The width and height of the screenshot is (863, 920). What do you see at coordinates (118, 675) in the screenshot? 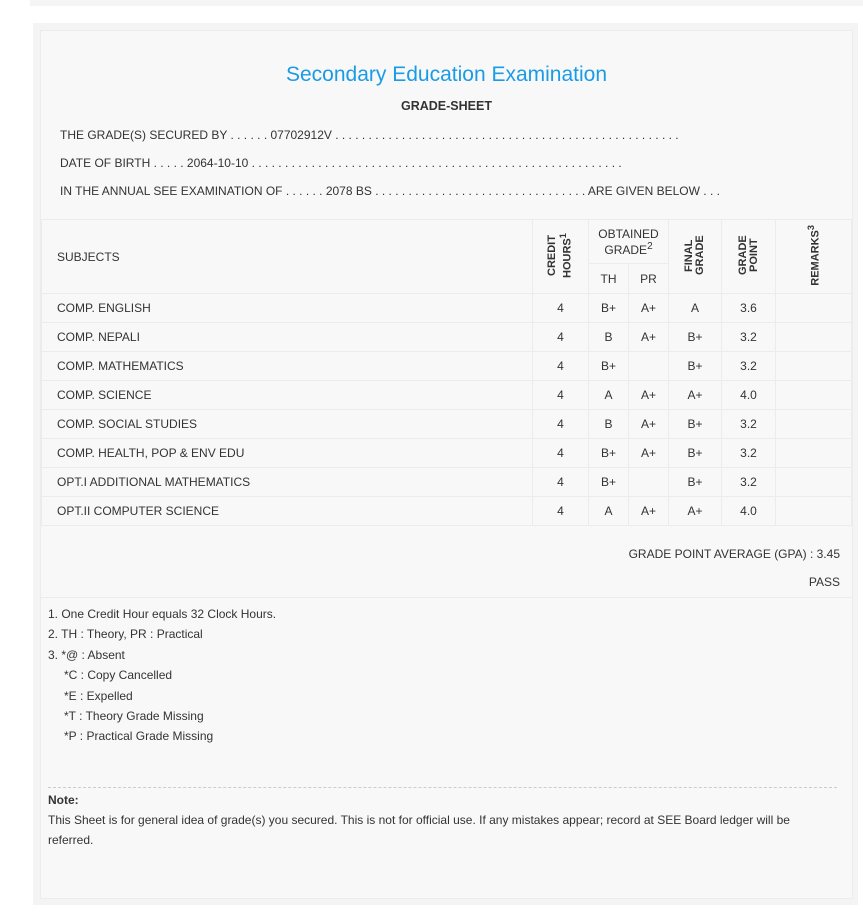
I see `footnote: *C : Copy Cancelled` at bounding box center [118, 675].